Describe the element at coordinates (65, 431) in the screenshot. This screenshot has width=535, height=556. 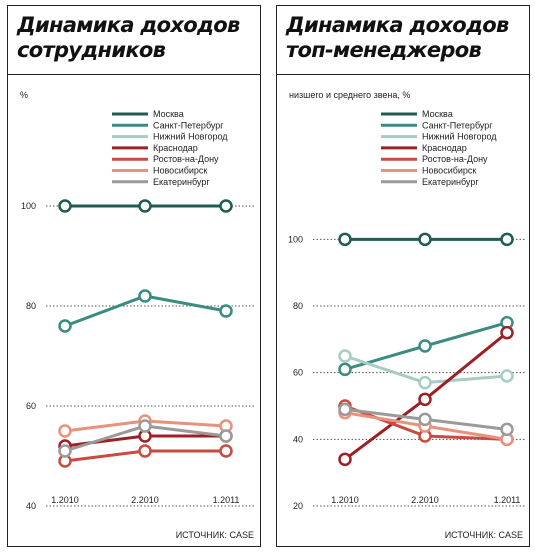
I see `data-point-новосибирск` at that location.